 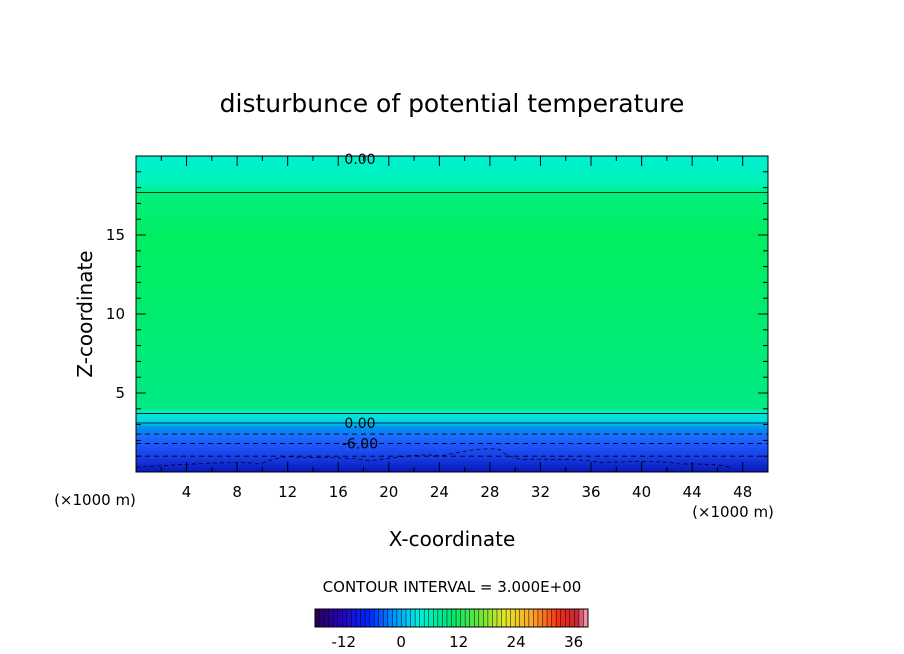 I want to click on x-tick-label: 12, so click(x=287, y=492).